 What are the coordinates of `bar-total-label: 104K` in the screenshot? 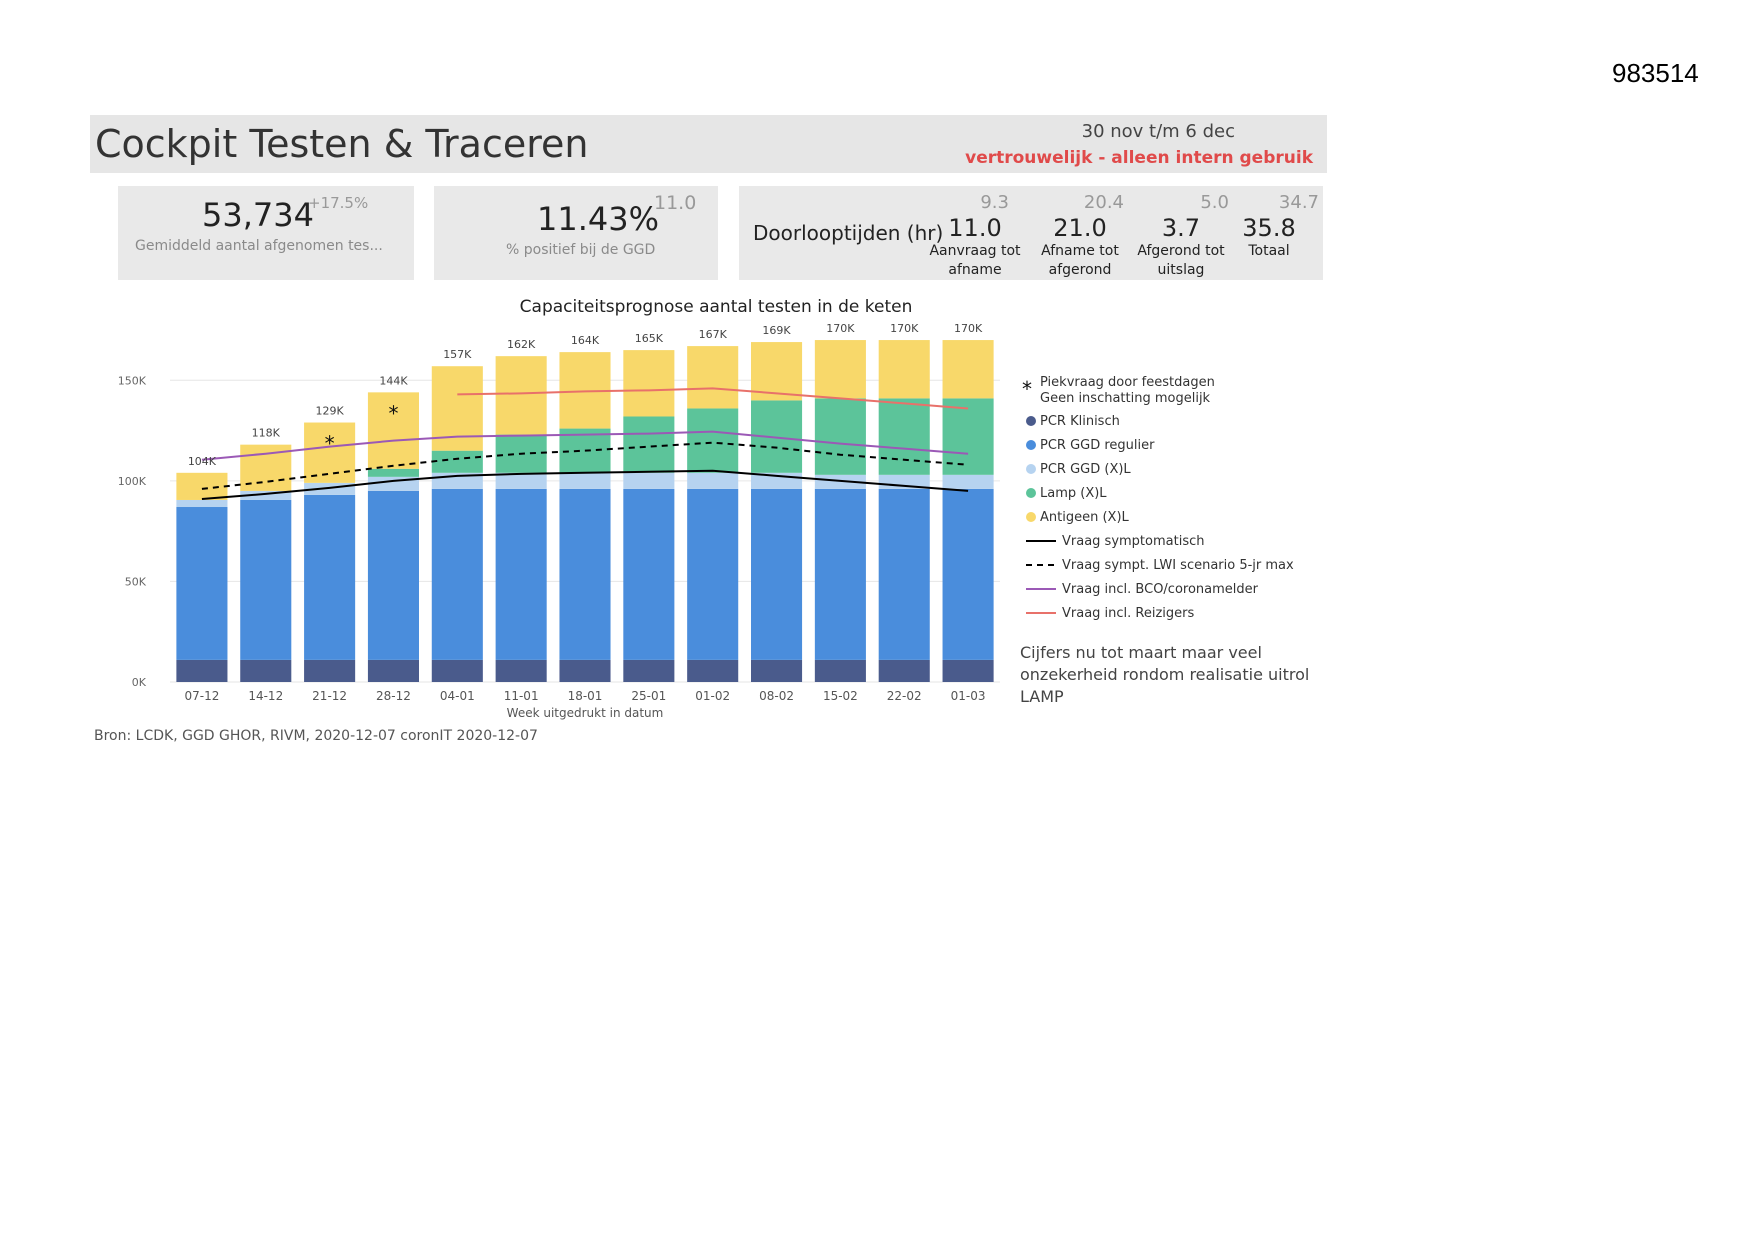 It's located at (202, 461).